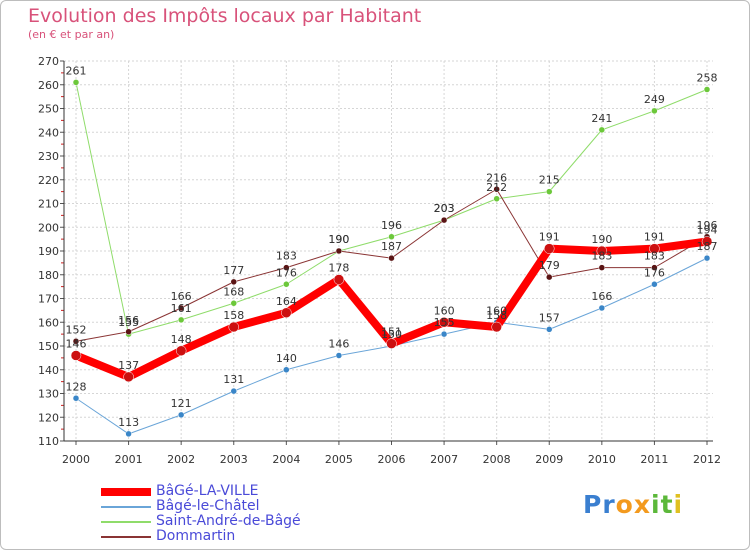 The width and height of the screenshot is (750, 550). Describe the element at coordinates (549, 459) in the screenshot. I see `x-tick-label: 2009` at that location.